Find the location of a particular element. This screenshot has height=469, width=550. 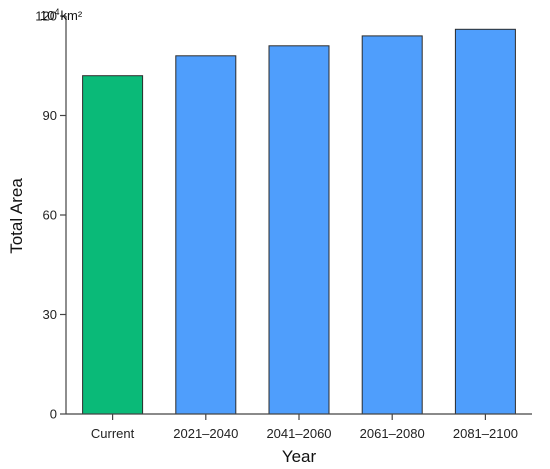

unit-base: 10 is located at coordinates (47, 15).